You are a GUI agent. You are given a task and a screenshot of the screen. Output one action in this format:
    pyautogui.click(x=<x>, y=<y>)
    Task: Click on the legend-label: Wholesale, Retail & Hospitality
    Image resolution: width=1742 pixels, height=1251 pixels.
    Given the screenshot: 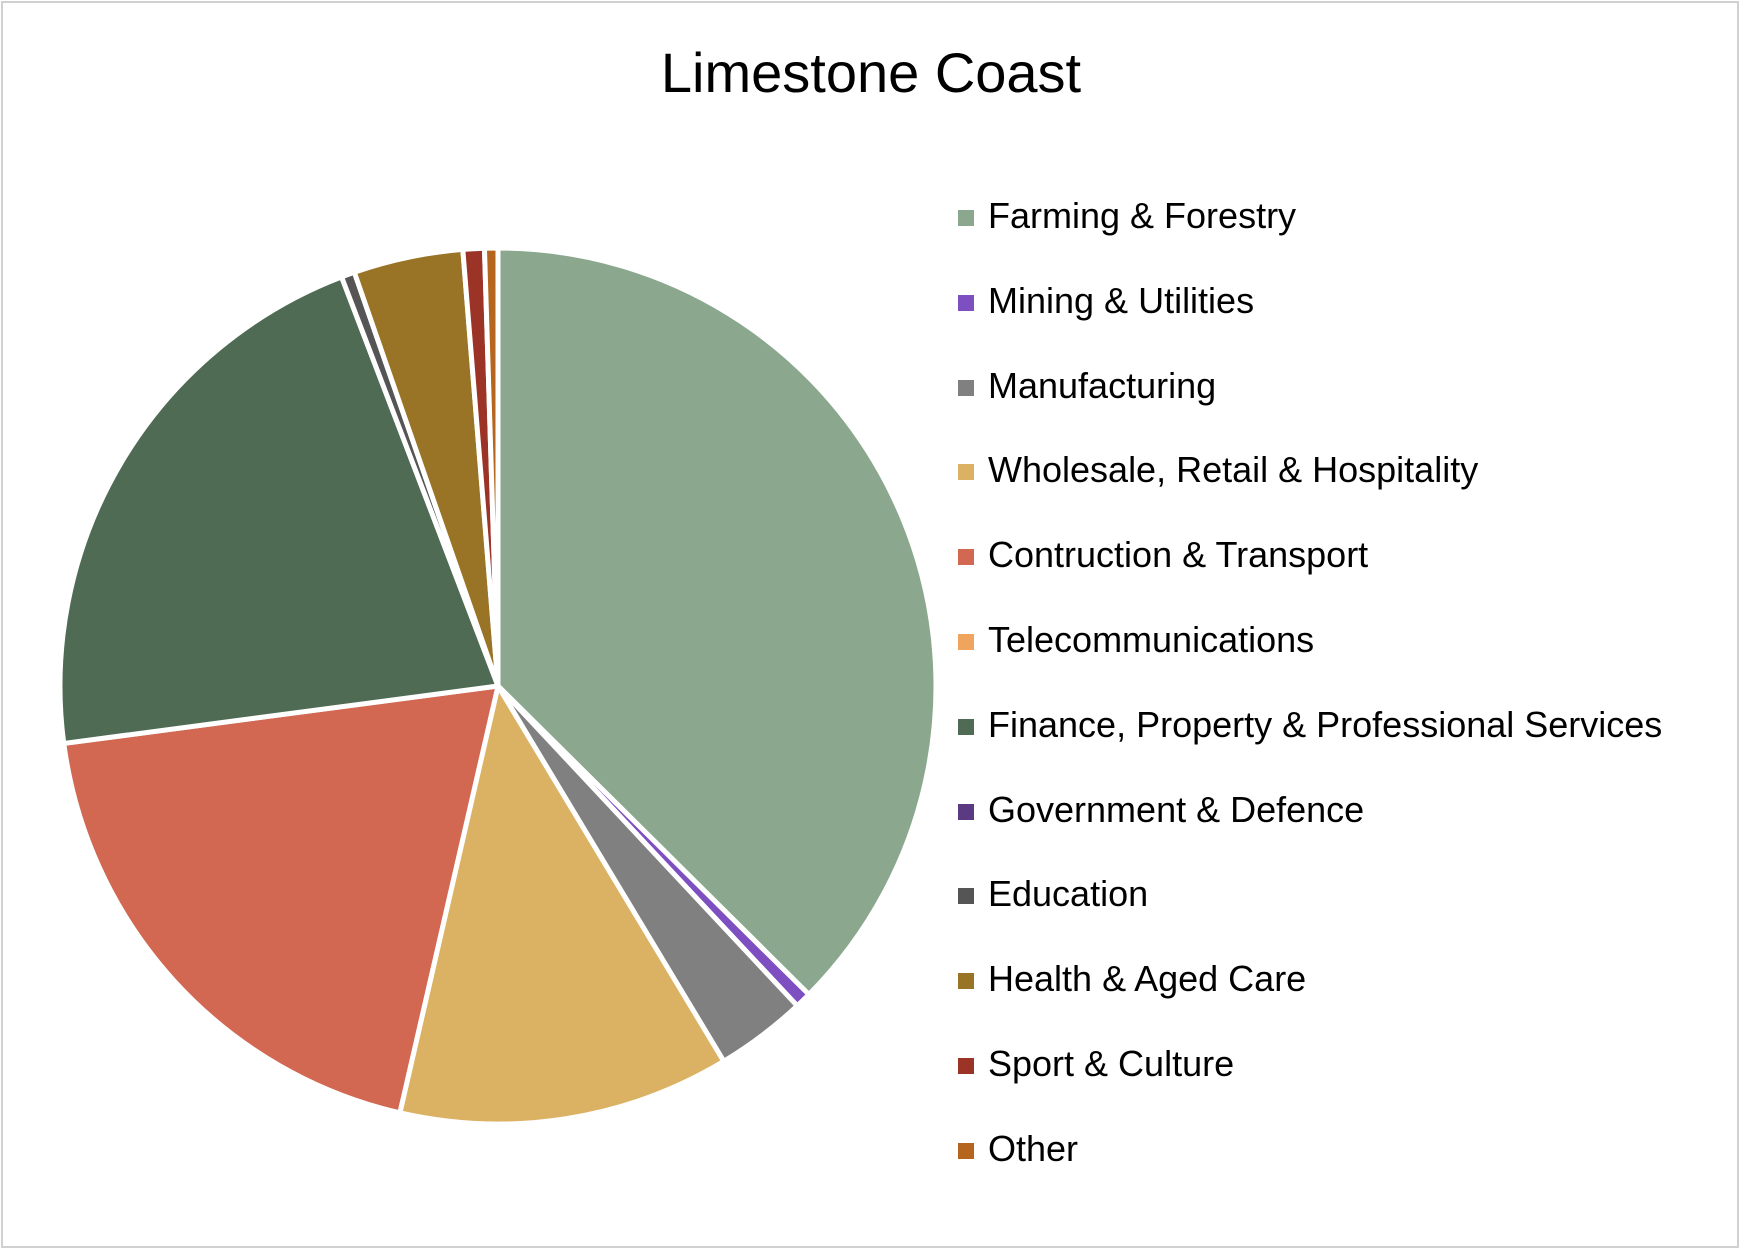 What is the action you would take?
    pyautogui.click(x=1233, y=470)
    